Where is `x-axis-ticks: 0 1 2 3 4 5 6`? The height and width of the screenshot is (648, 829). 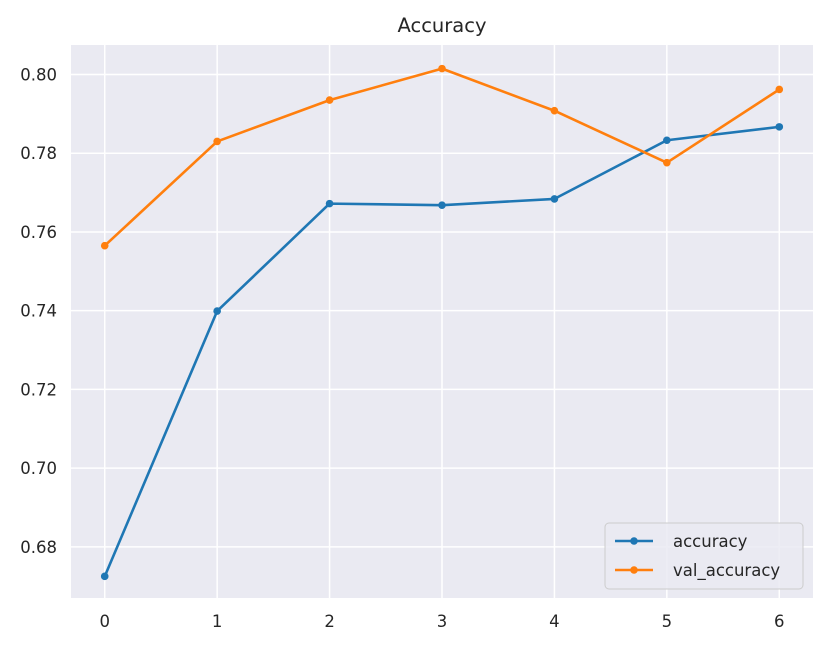
x-axis-ticks: 0 1 2 3 4 5 6 is located at coordinates (441, 621).